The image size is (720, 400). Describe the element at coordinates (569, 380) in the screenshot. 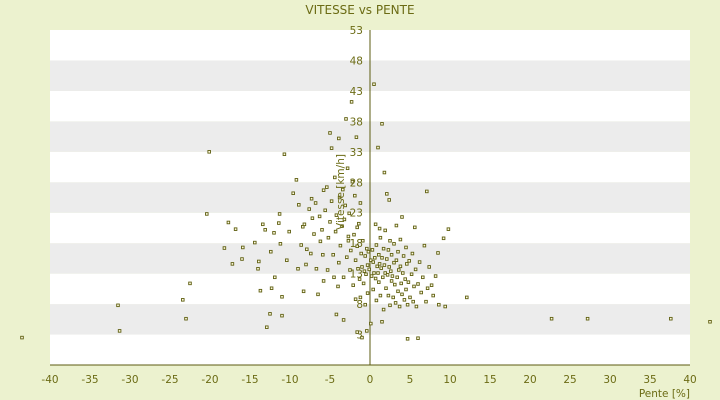

I see `x-tick-label: 25` at that location.